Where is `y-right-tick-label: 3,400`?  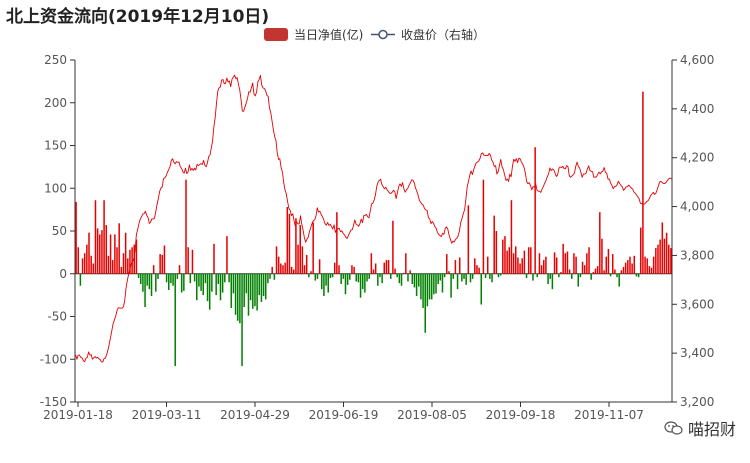
y-right-tick-label: 3,400 is located at coordinates (697, 353).